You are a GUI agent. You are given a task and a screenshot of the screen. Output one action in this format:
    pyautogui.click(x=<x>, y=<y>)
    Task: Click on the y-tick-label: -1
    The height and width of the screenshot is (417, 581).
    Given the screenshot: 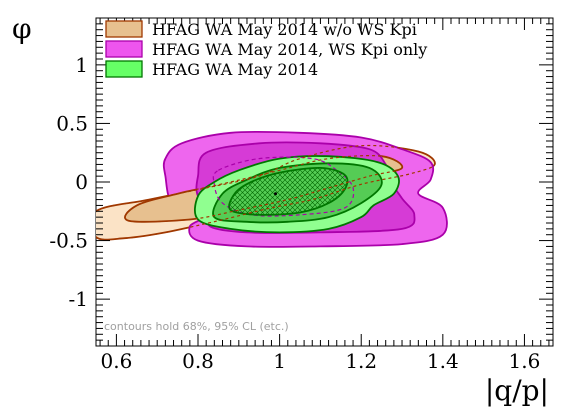 What is the action you would take?
    pyautogui.click(x=78, y=299)
    